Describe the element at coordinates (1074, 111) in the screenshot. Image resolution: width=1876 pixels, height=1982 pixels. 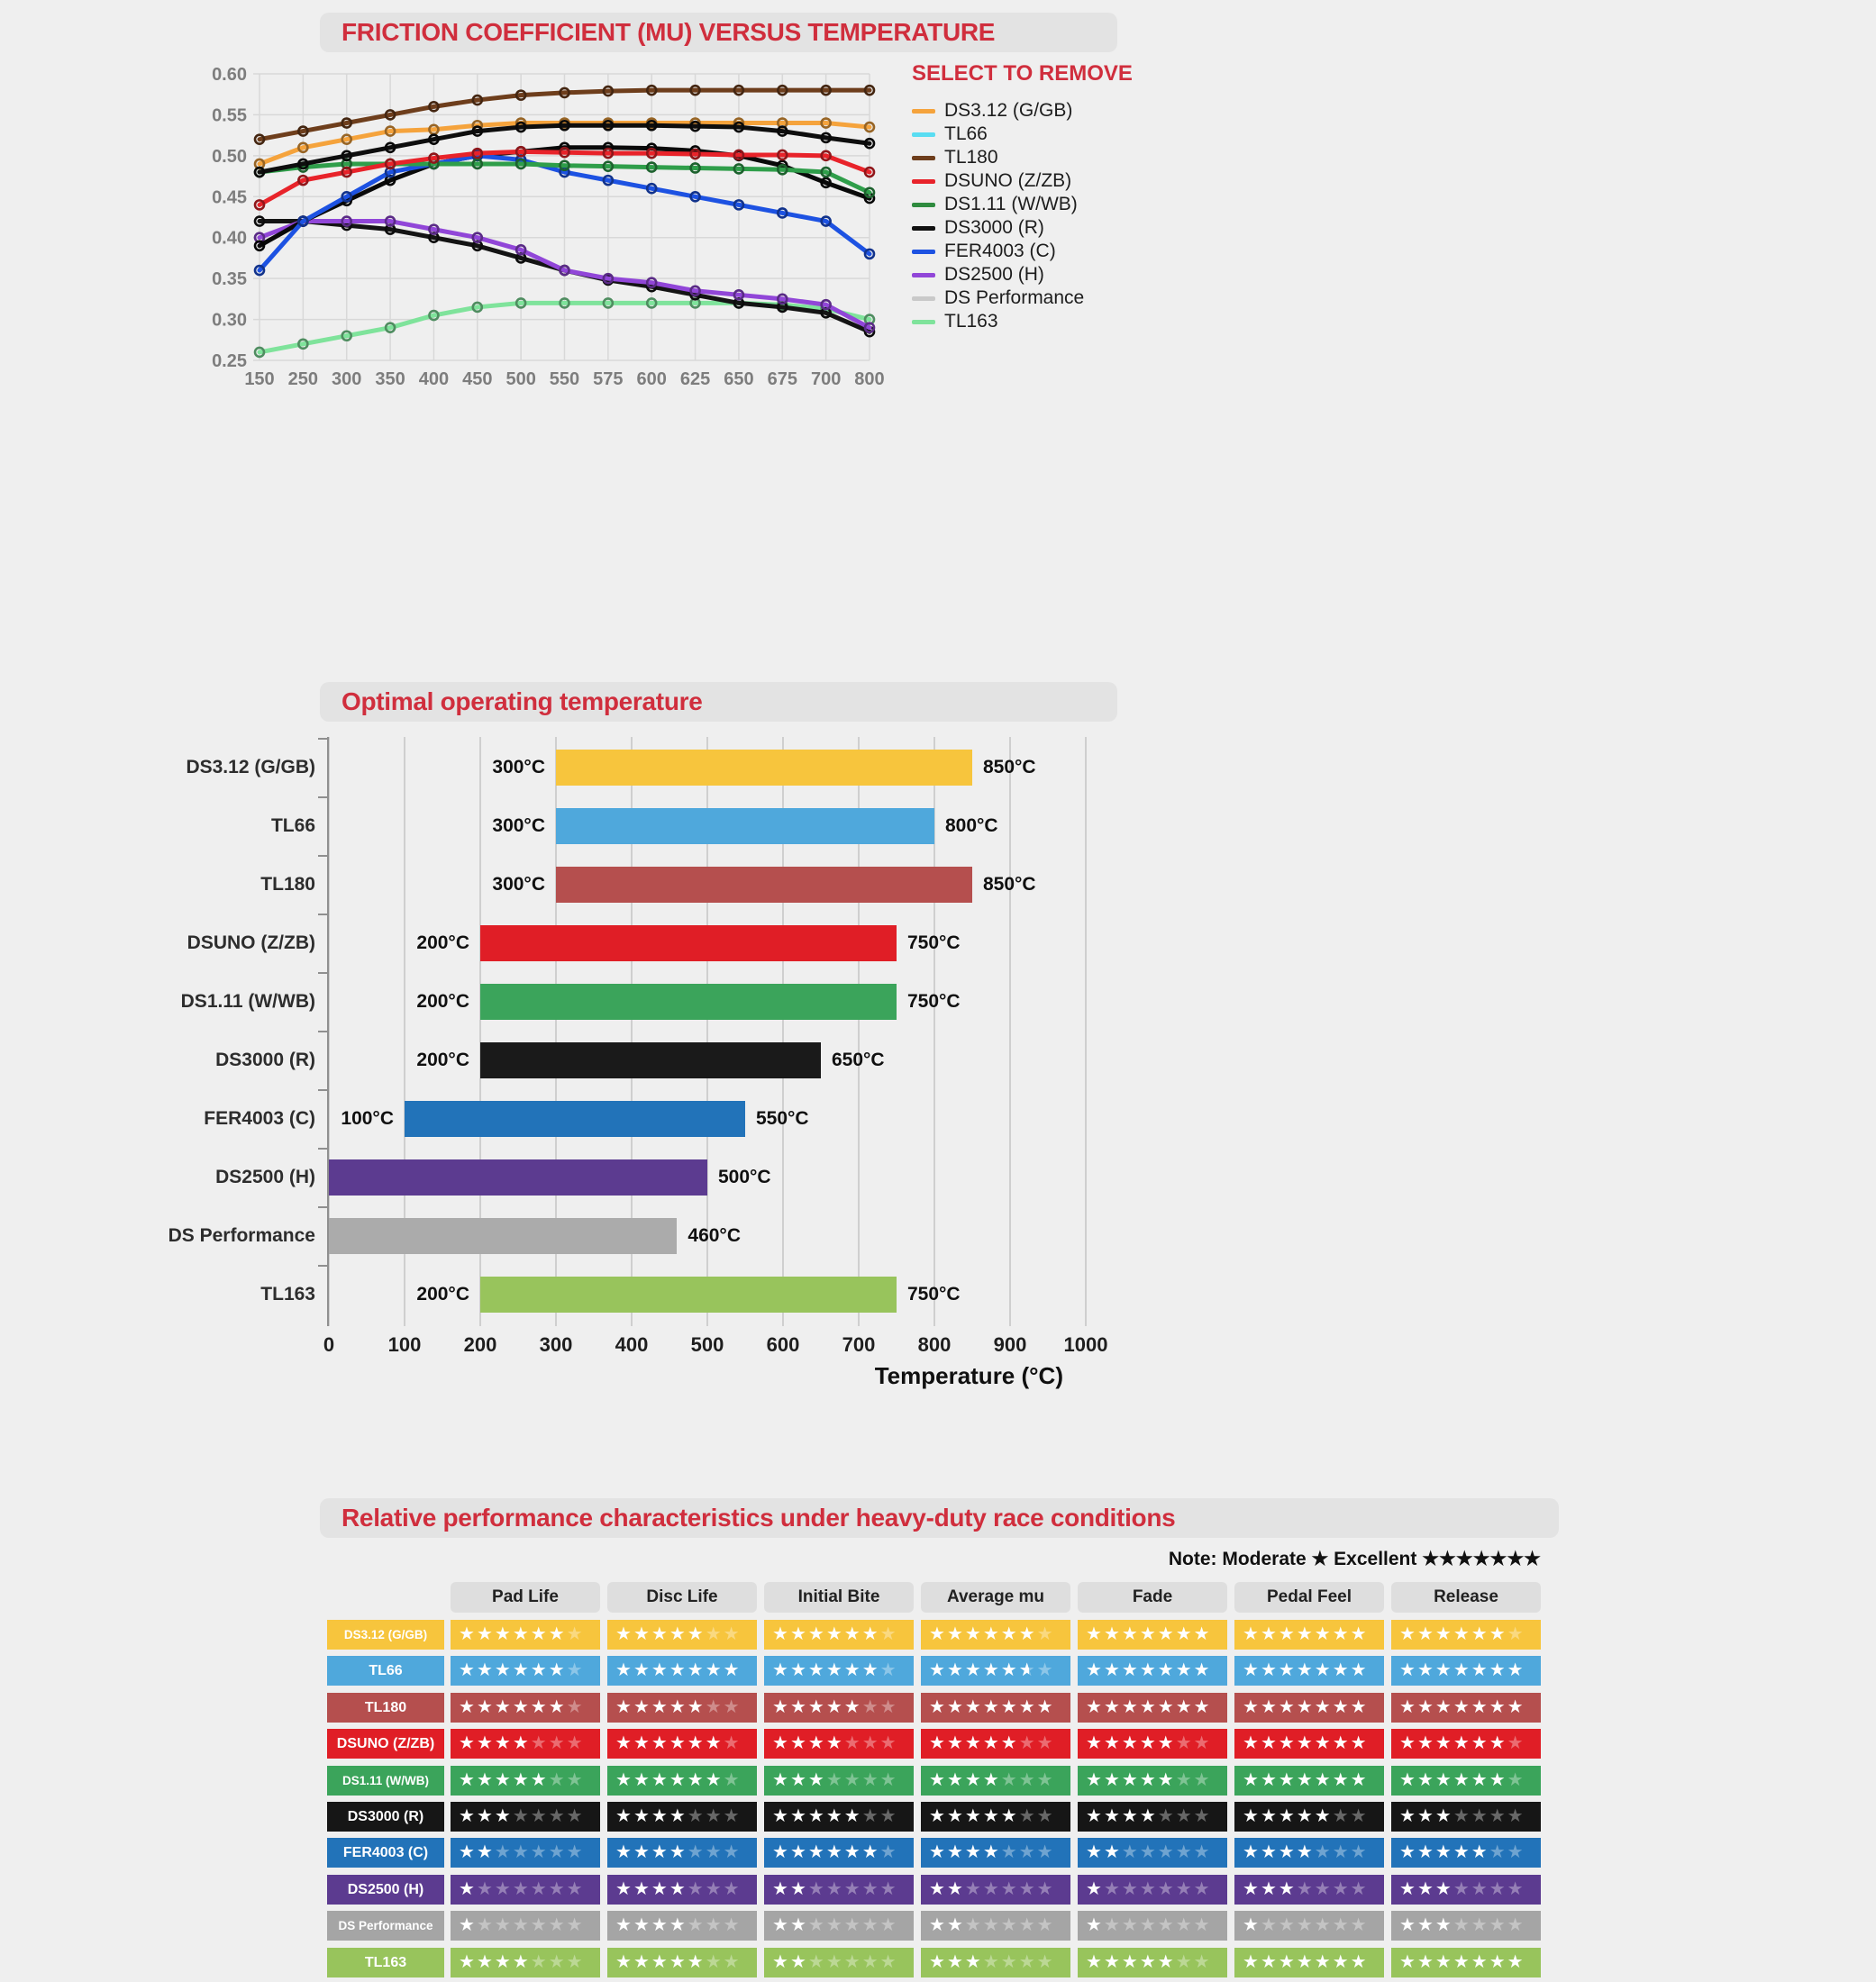
I see `legend-item-ds3-12-g-gb-: DS3.12 (G/GB)` at that location.